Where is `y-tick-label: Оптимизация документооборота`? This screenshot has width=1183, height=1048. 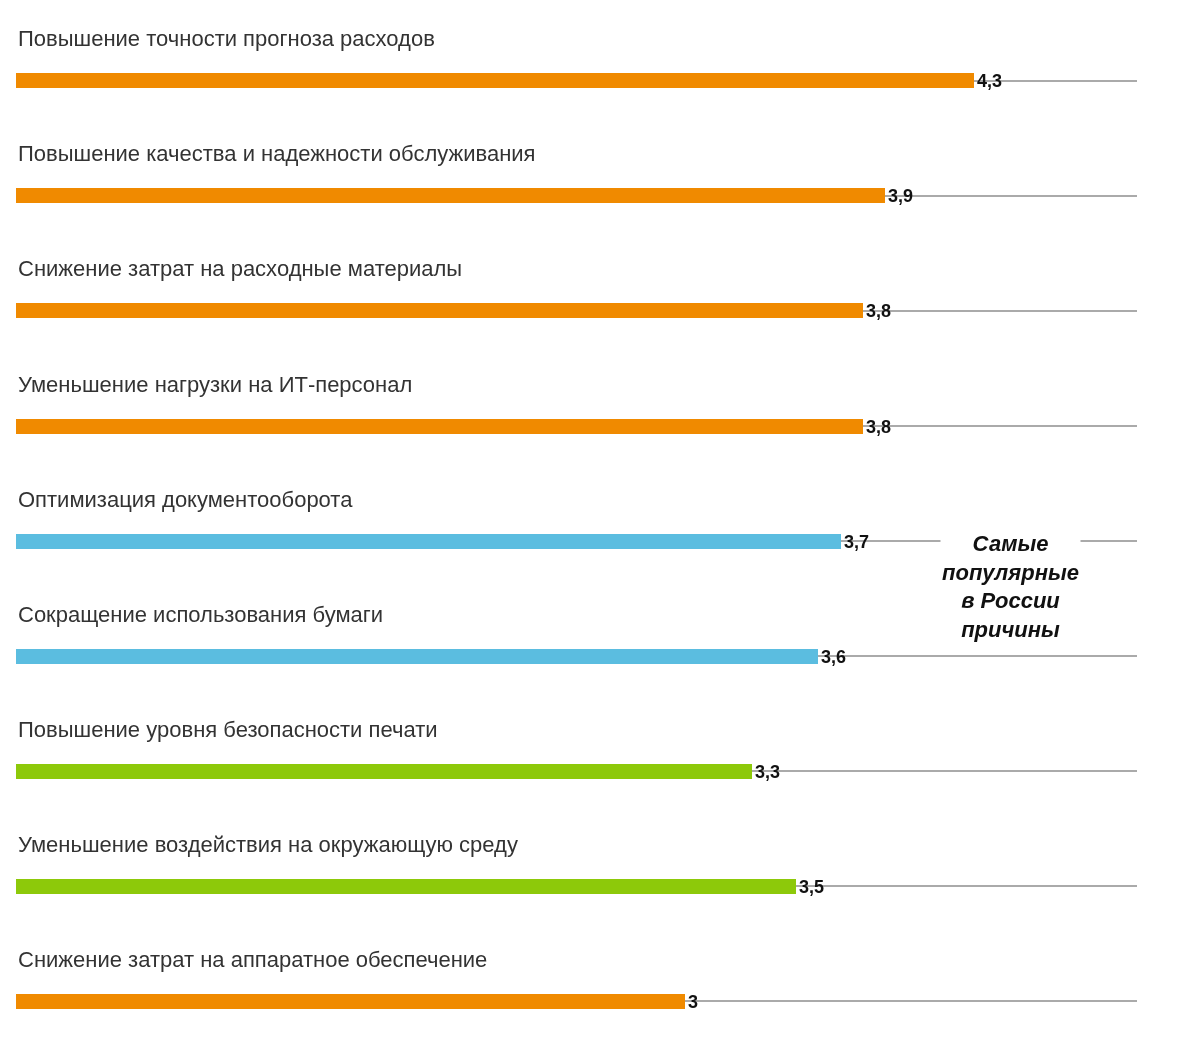 y-tick-label: Оптимизация документооборота is located at coordinates (186, 499).